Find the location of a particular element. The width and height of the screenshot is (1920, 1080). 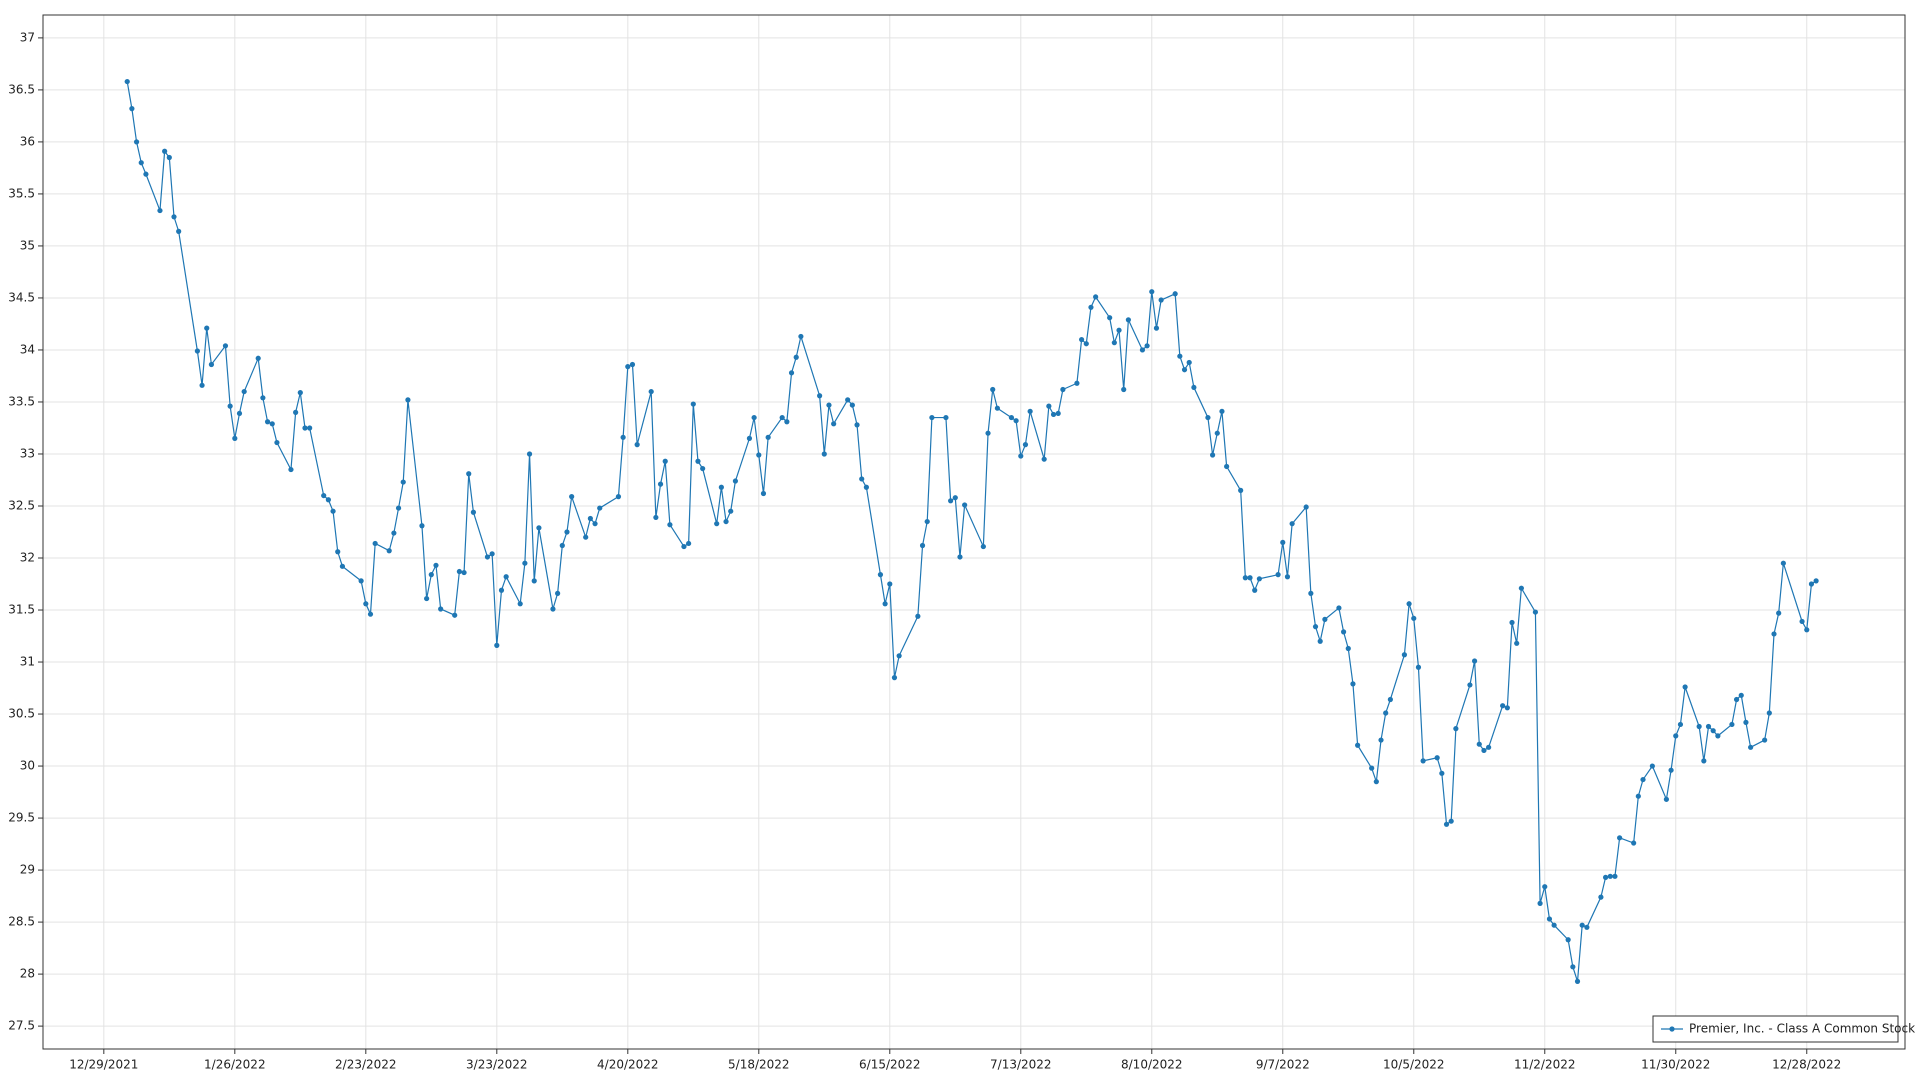

y-tick-label: 35 is located at coordinates (27, 245).